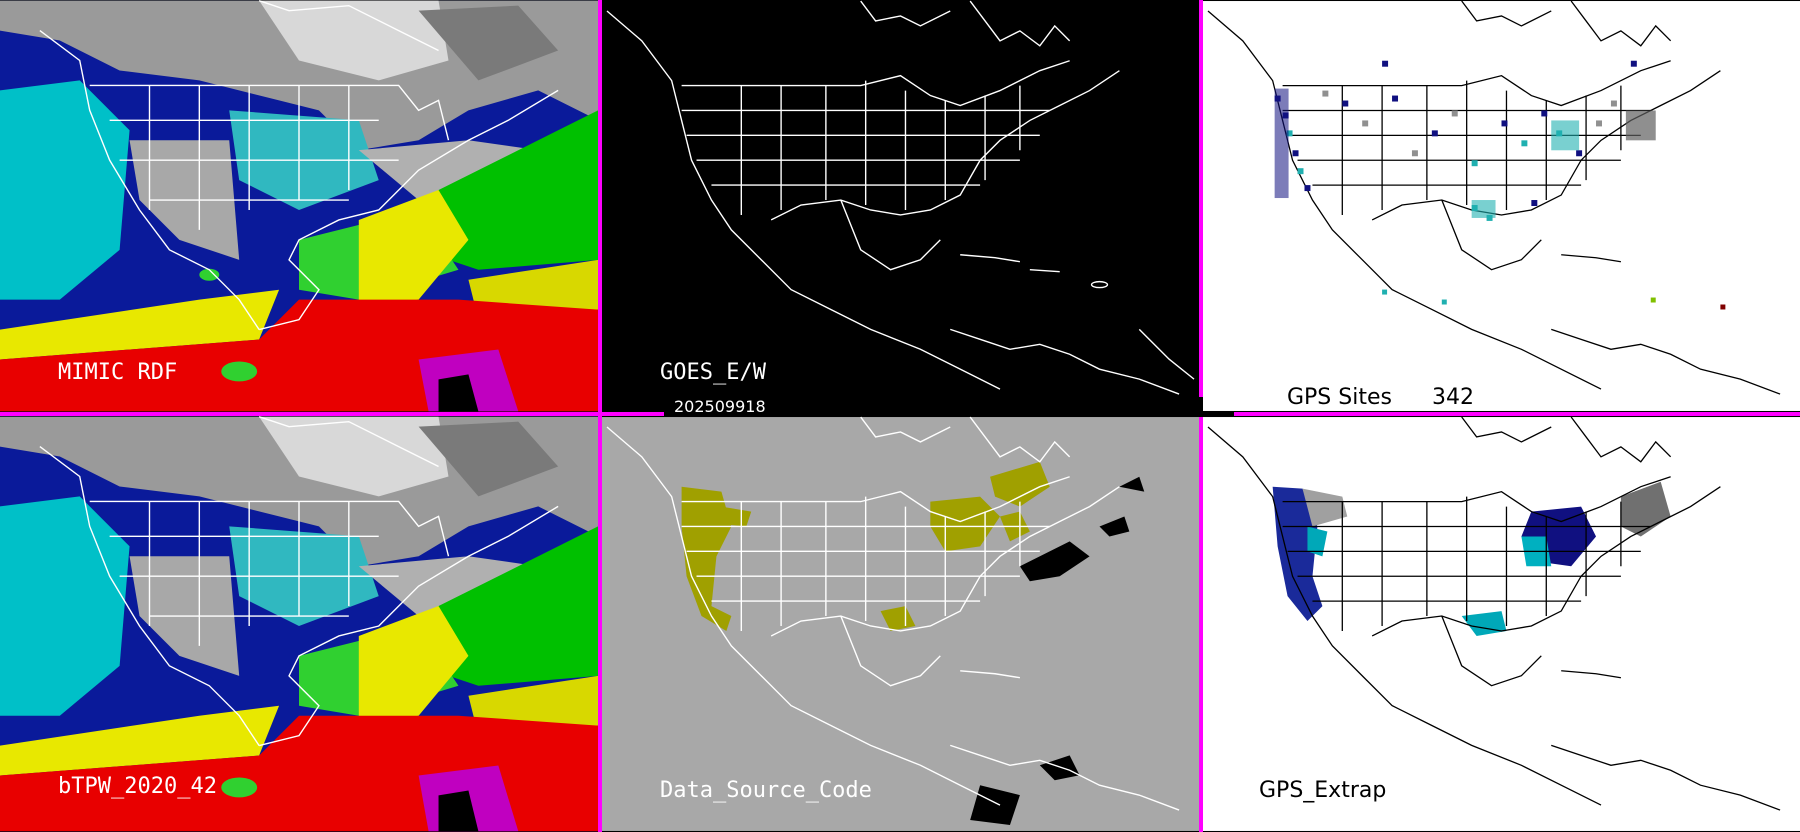  What do you see at coordinates (137, 786) in the screenshot?
I see `btpw-label: bTPW_2020_42` at bounding box center [137, 786].